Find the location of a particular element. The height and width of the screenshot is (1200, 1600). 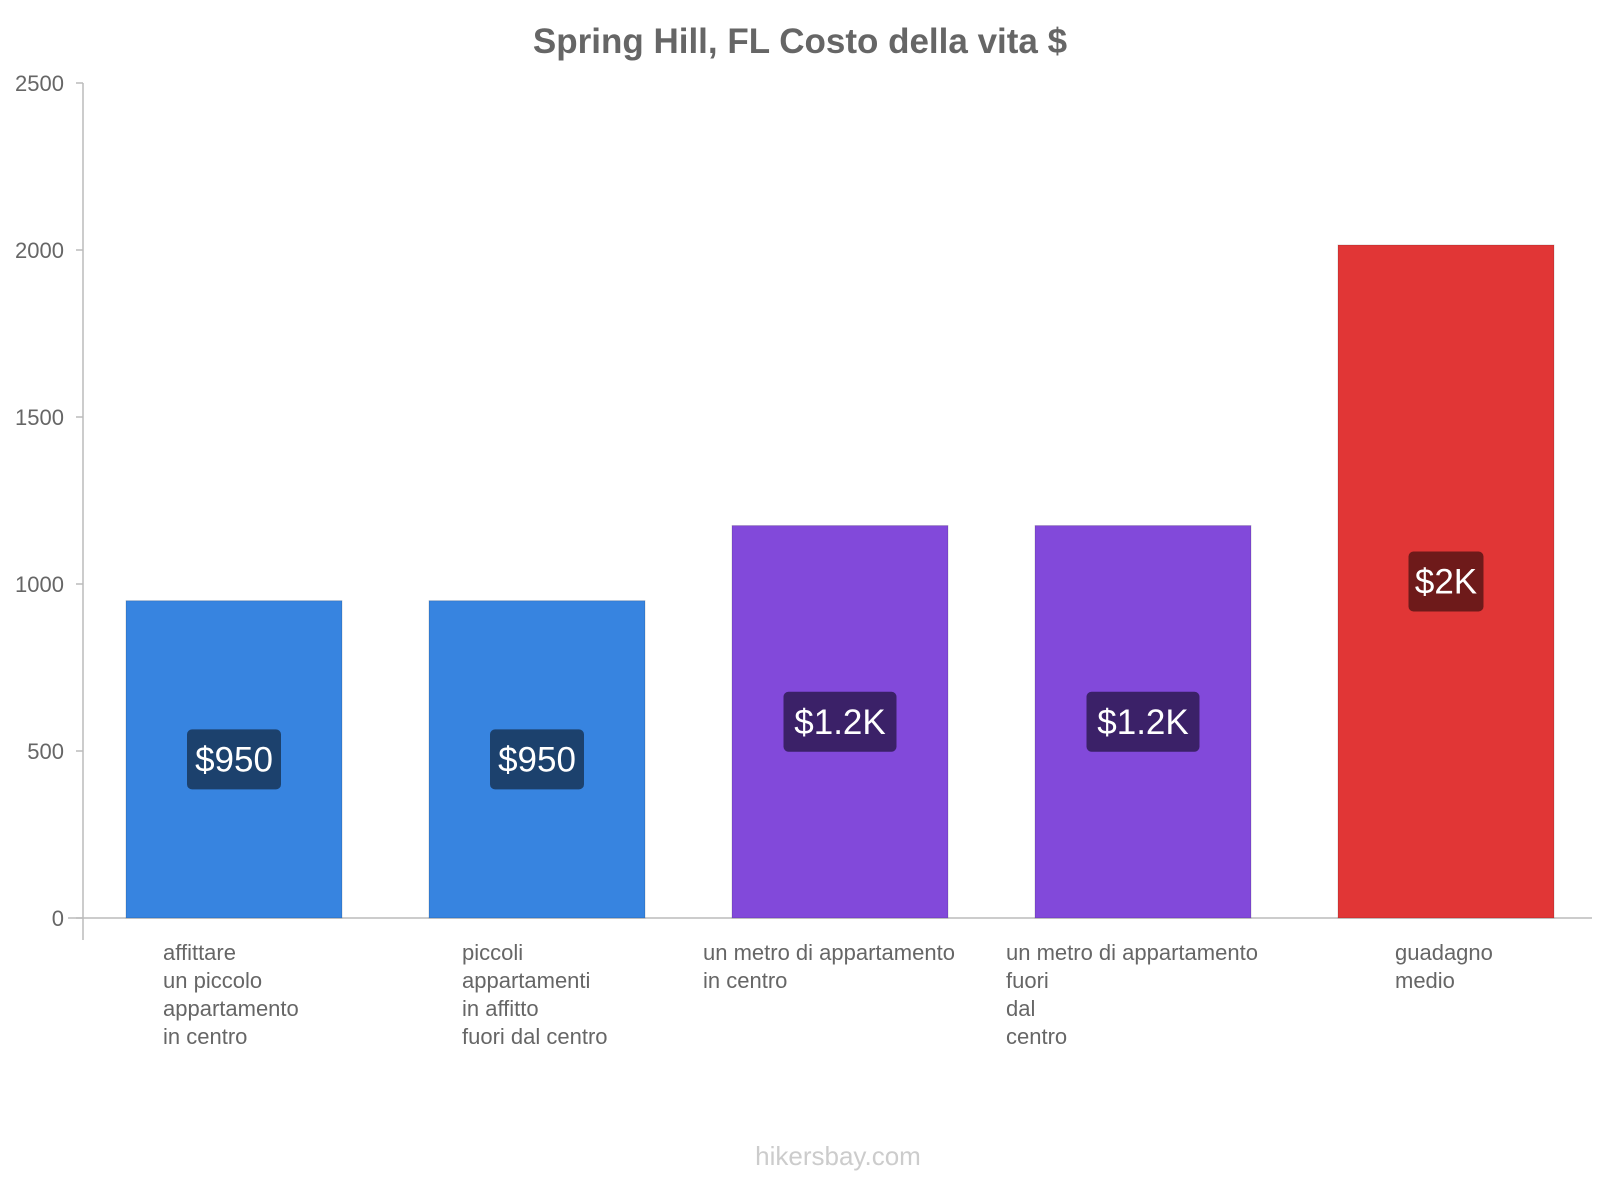

chart-title: Spring Hill, FL Costo della vita $ is located at coordinates (800, 41).